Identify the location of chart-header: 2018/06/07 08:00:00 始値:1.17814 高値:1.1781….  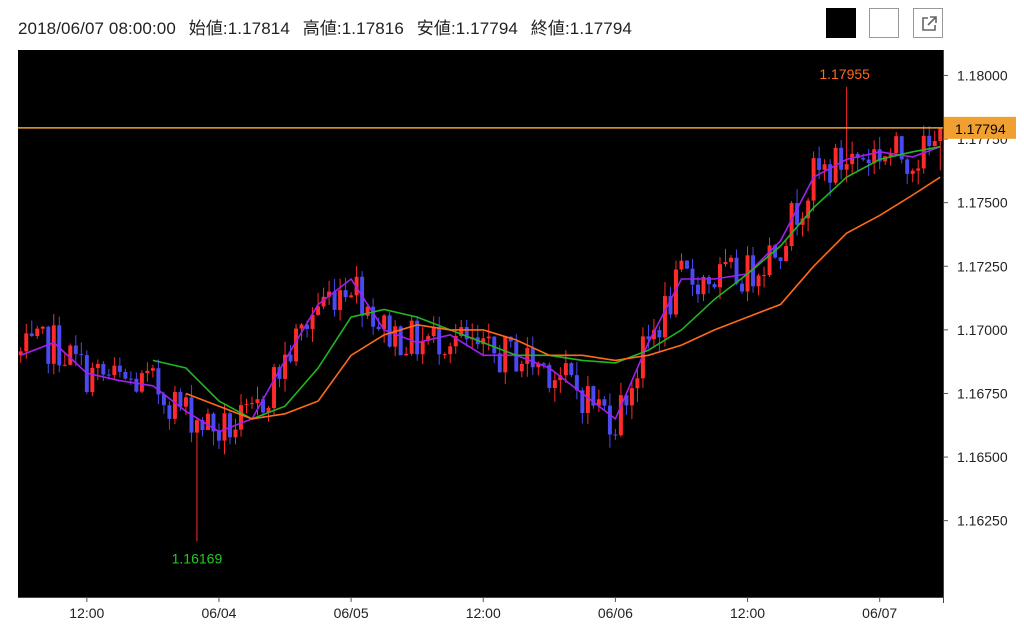
(512, 25).